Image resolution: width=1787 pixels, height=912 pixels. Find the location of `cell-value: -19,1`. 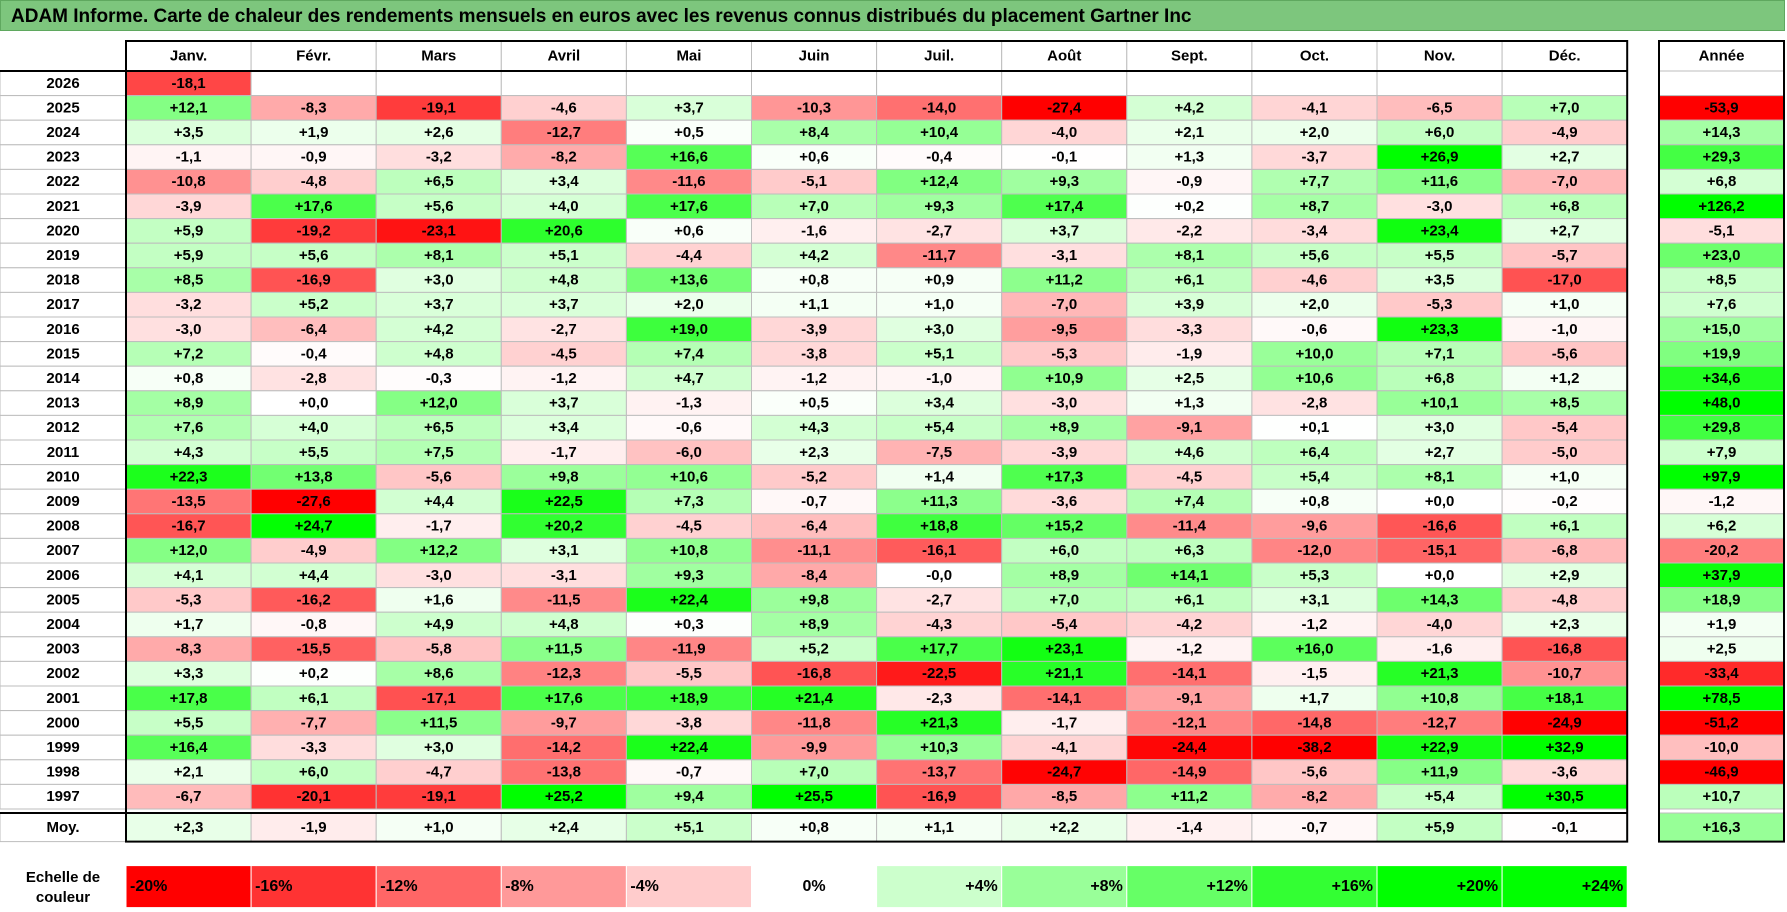

cell-value: -19,1 is located at coordinates (439, 107).